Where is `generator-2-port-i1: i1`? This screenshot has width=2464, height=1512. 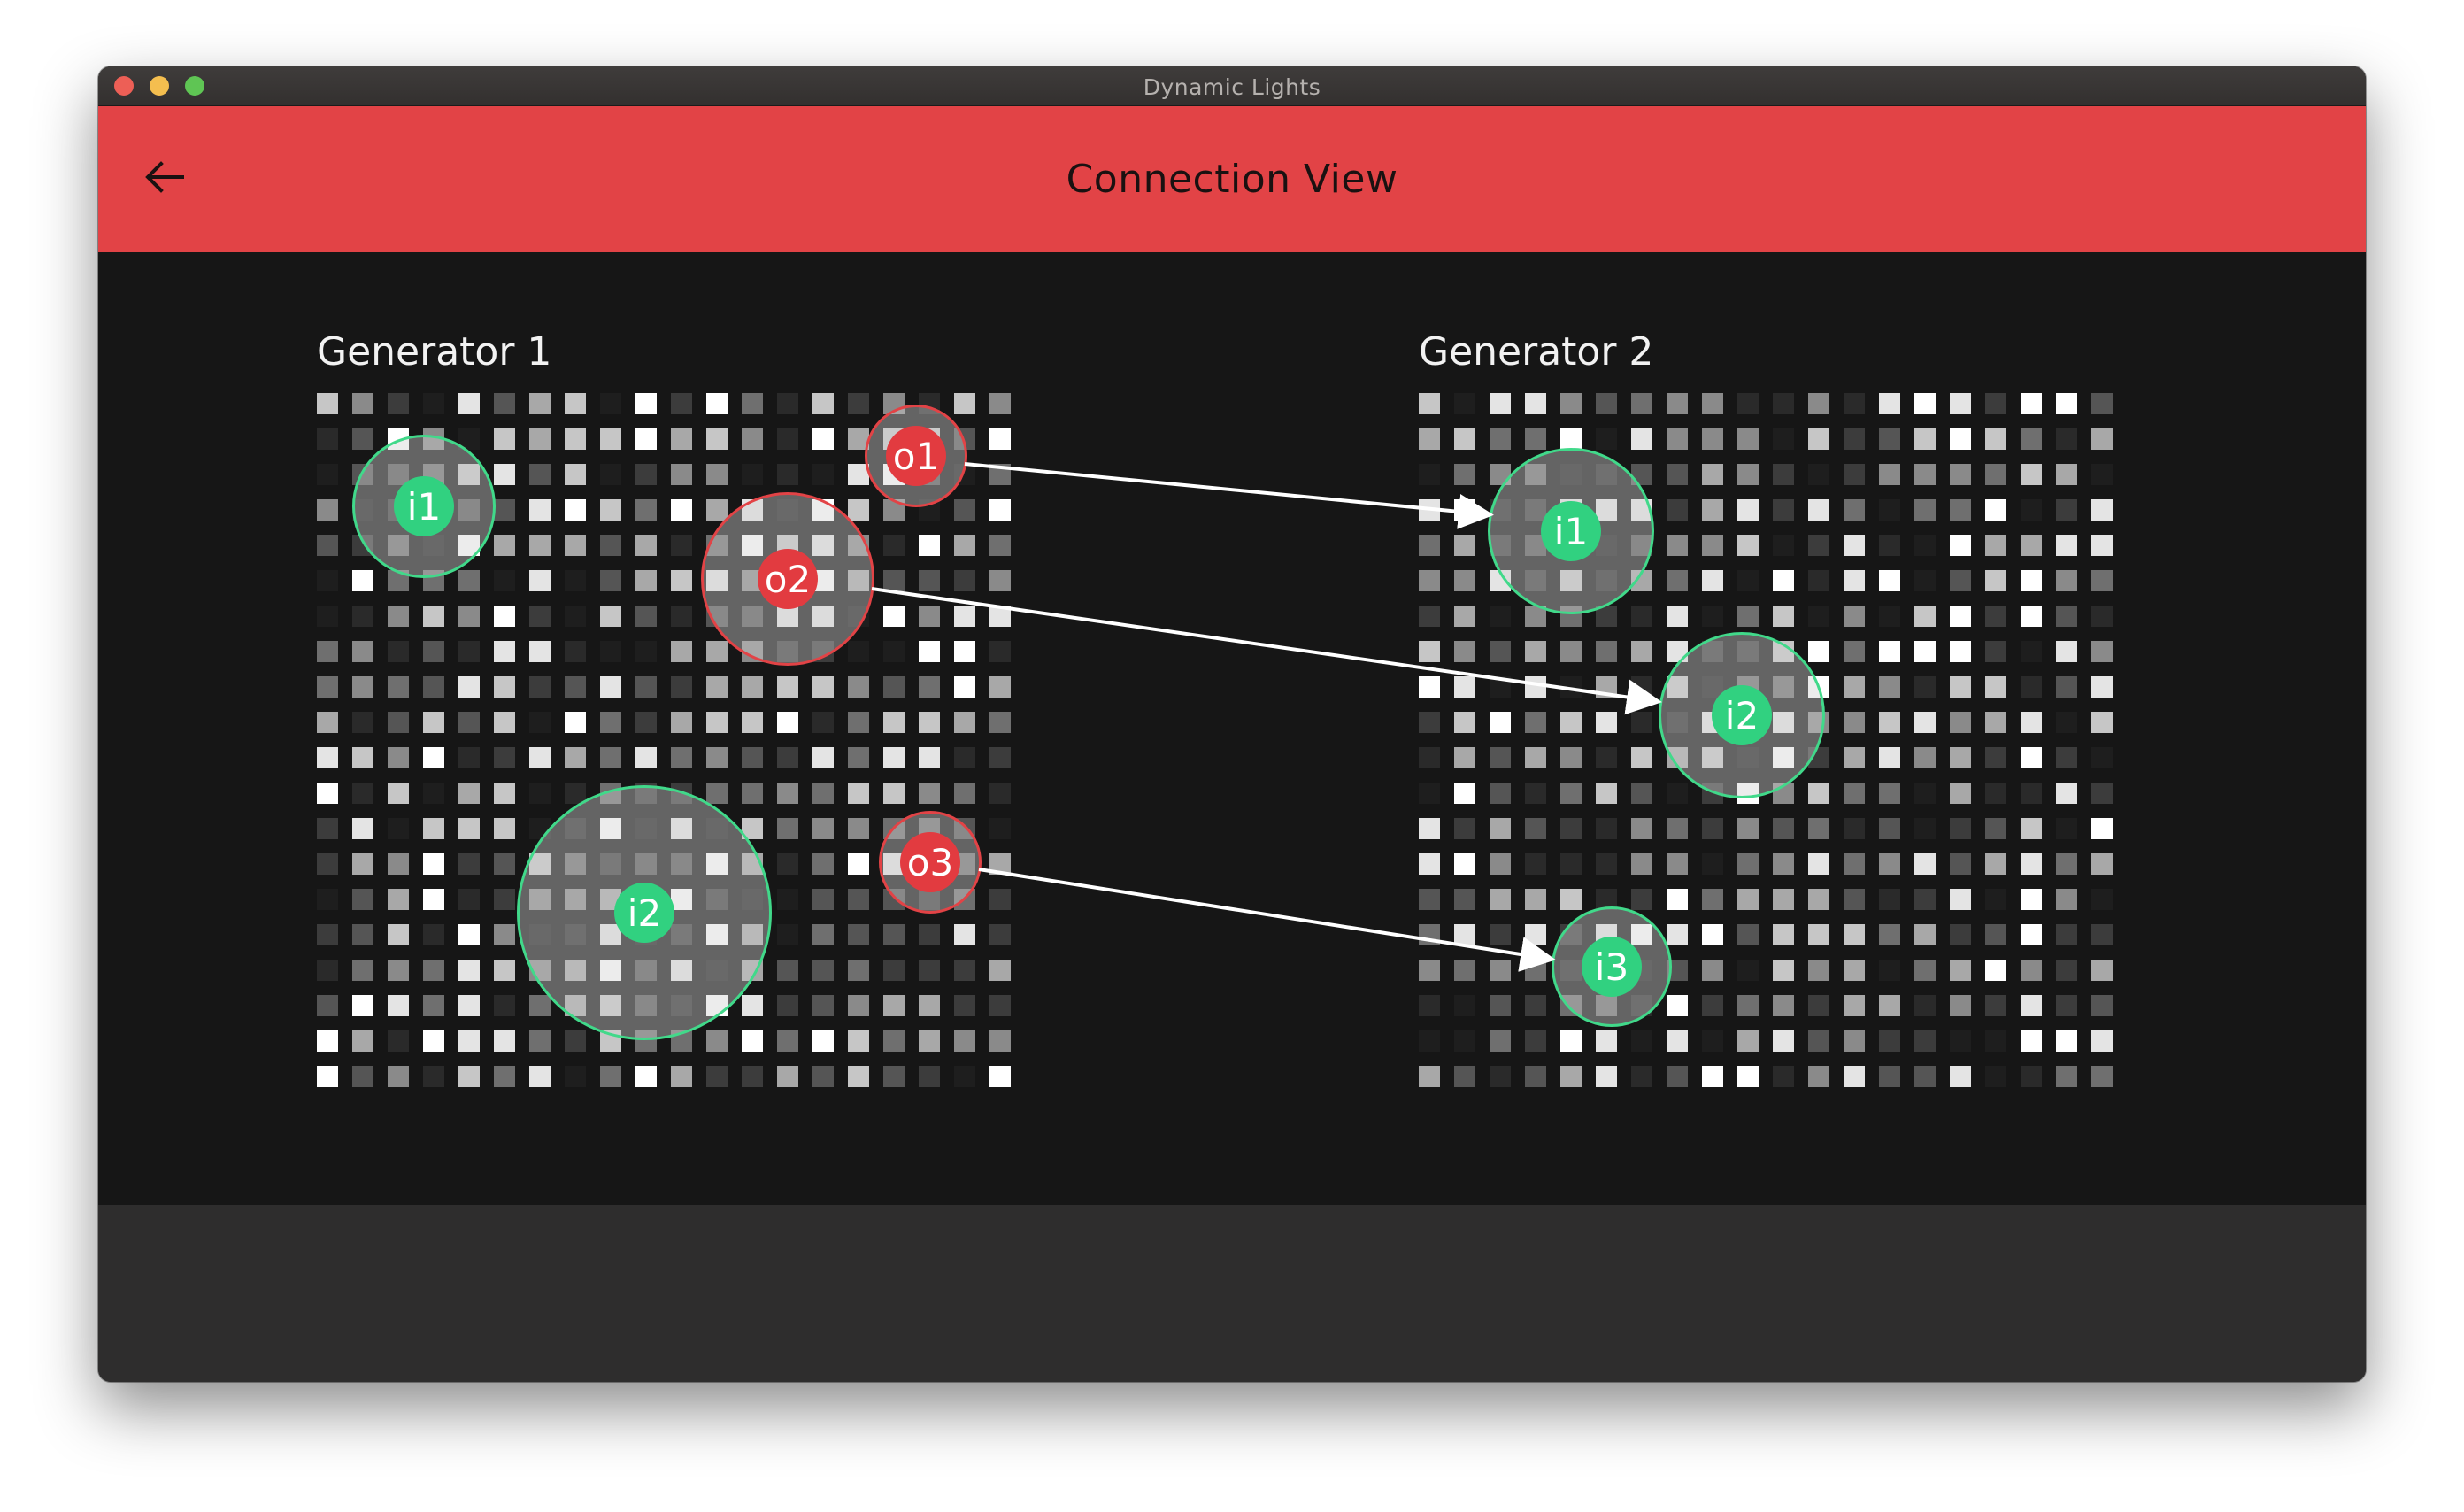
generator-2-port-i1: i1 is located at coordinates (1571, 531).